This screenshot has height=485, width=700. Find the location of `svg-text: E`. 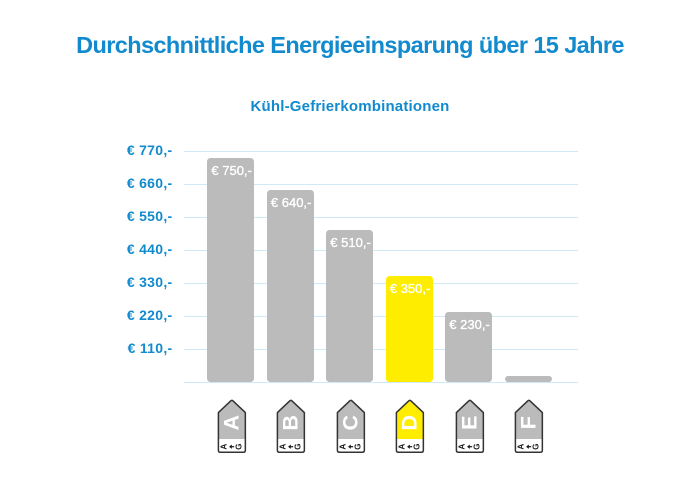

svg-text: E is located at coordinates (469, 422).